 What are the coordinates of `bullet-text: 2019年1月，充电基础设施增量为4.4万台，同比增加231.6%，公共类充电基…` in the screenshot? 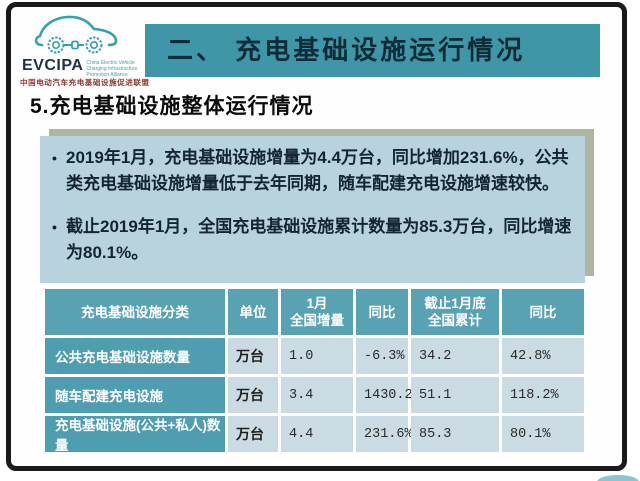 It's located at (317, 170).